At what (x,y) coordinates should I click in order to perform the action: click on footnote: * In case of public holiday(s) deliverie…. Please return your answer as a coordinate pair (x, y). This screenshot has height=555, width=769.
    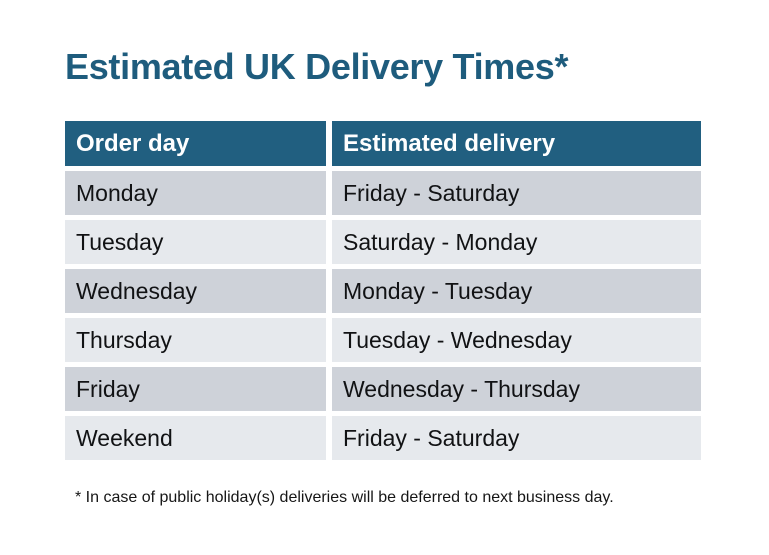
    Looking at the image, I should click on (344, 497).